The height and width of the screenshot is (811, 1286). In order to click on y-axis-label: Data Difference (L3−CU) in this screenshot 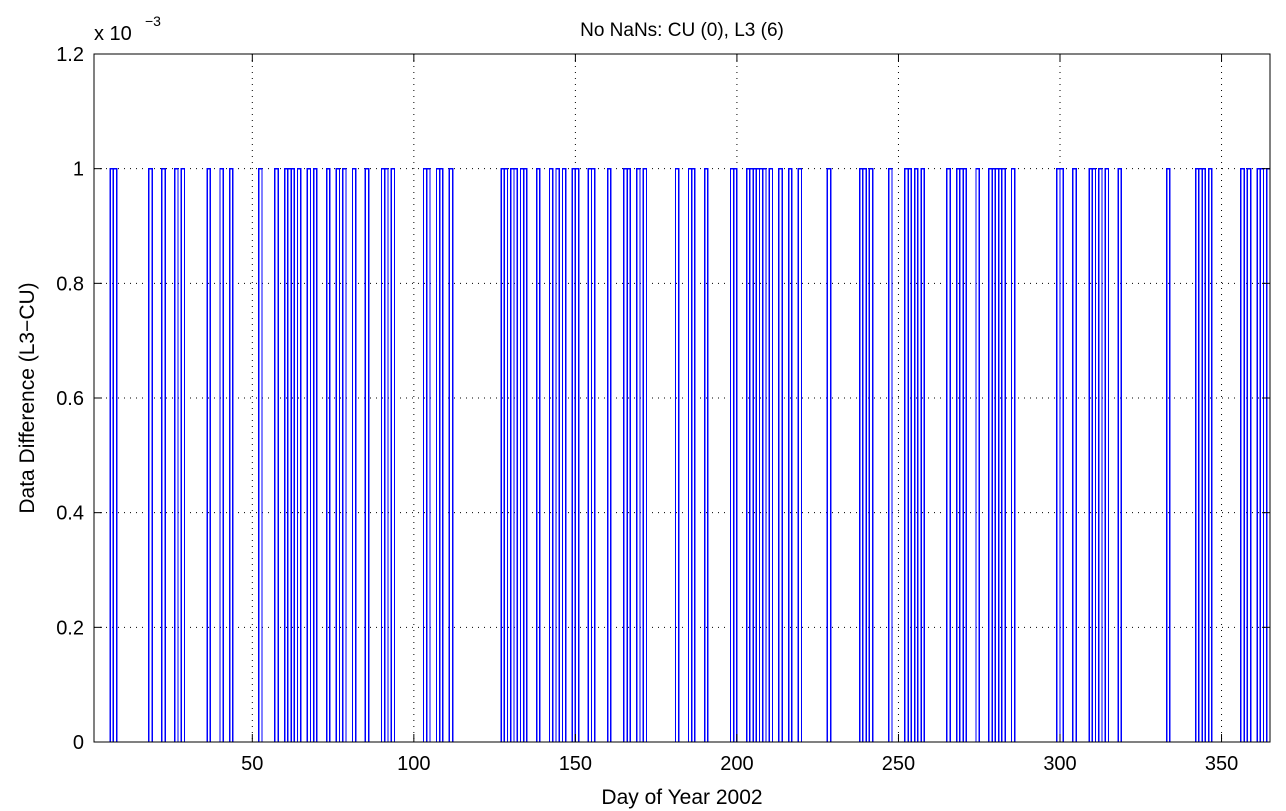, I will do `click(27, 397)`.